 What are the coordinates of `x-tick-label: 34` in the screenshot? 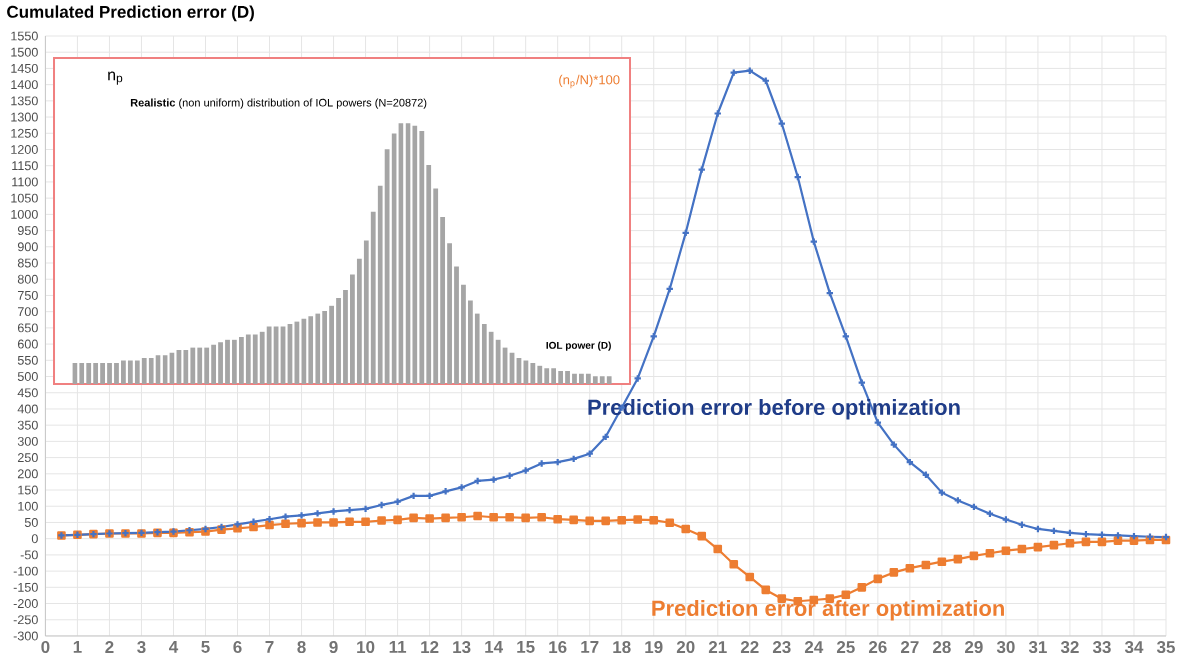 It's located at (1134, 647).